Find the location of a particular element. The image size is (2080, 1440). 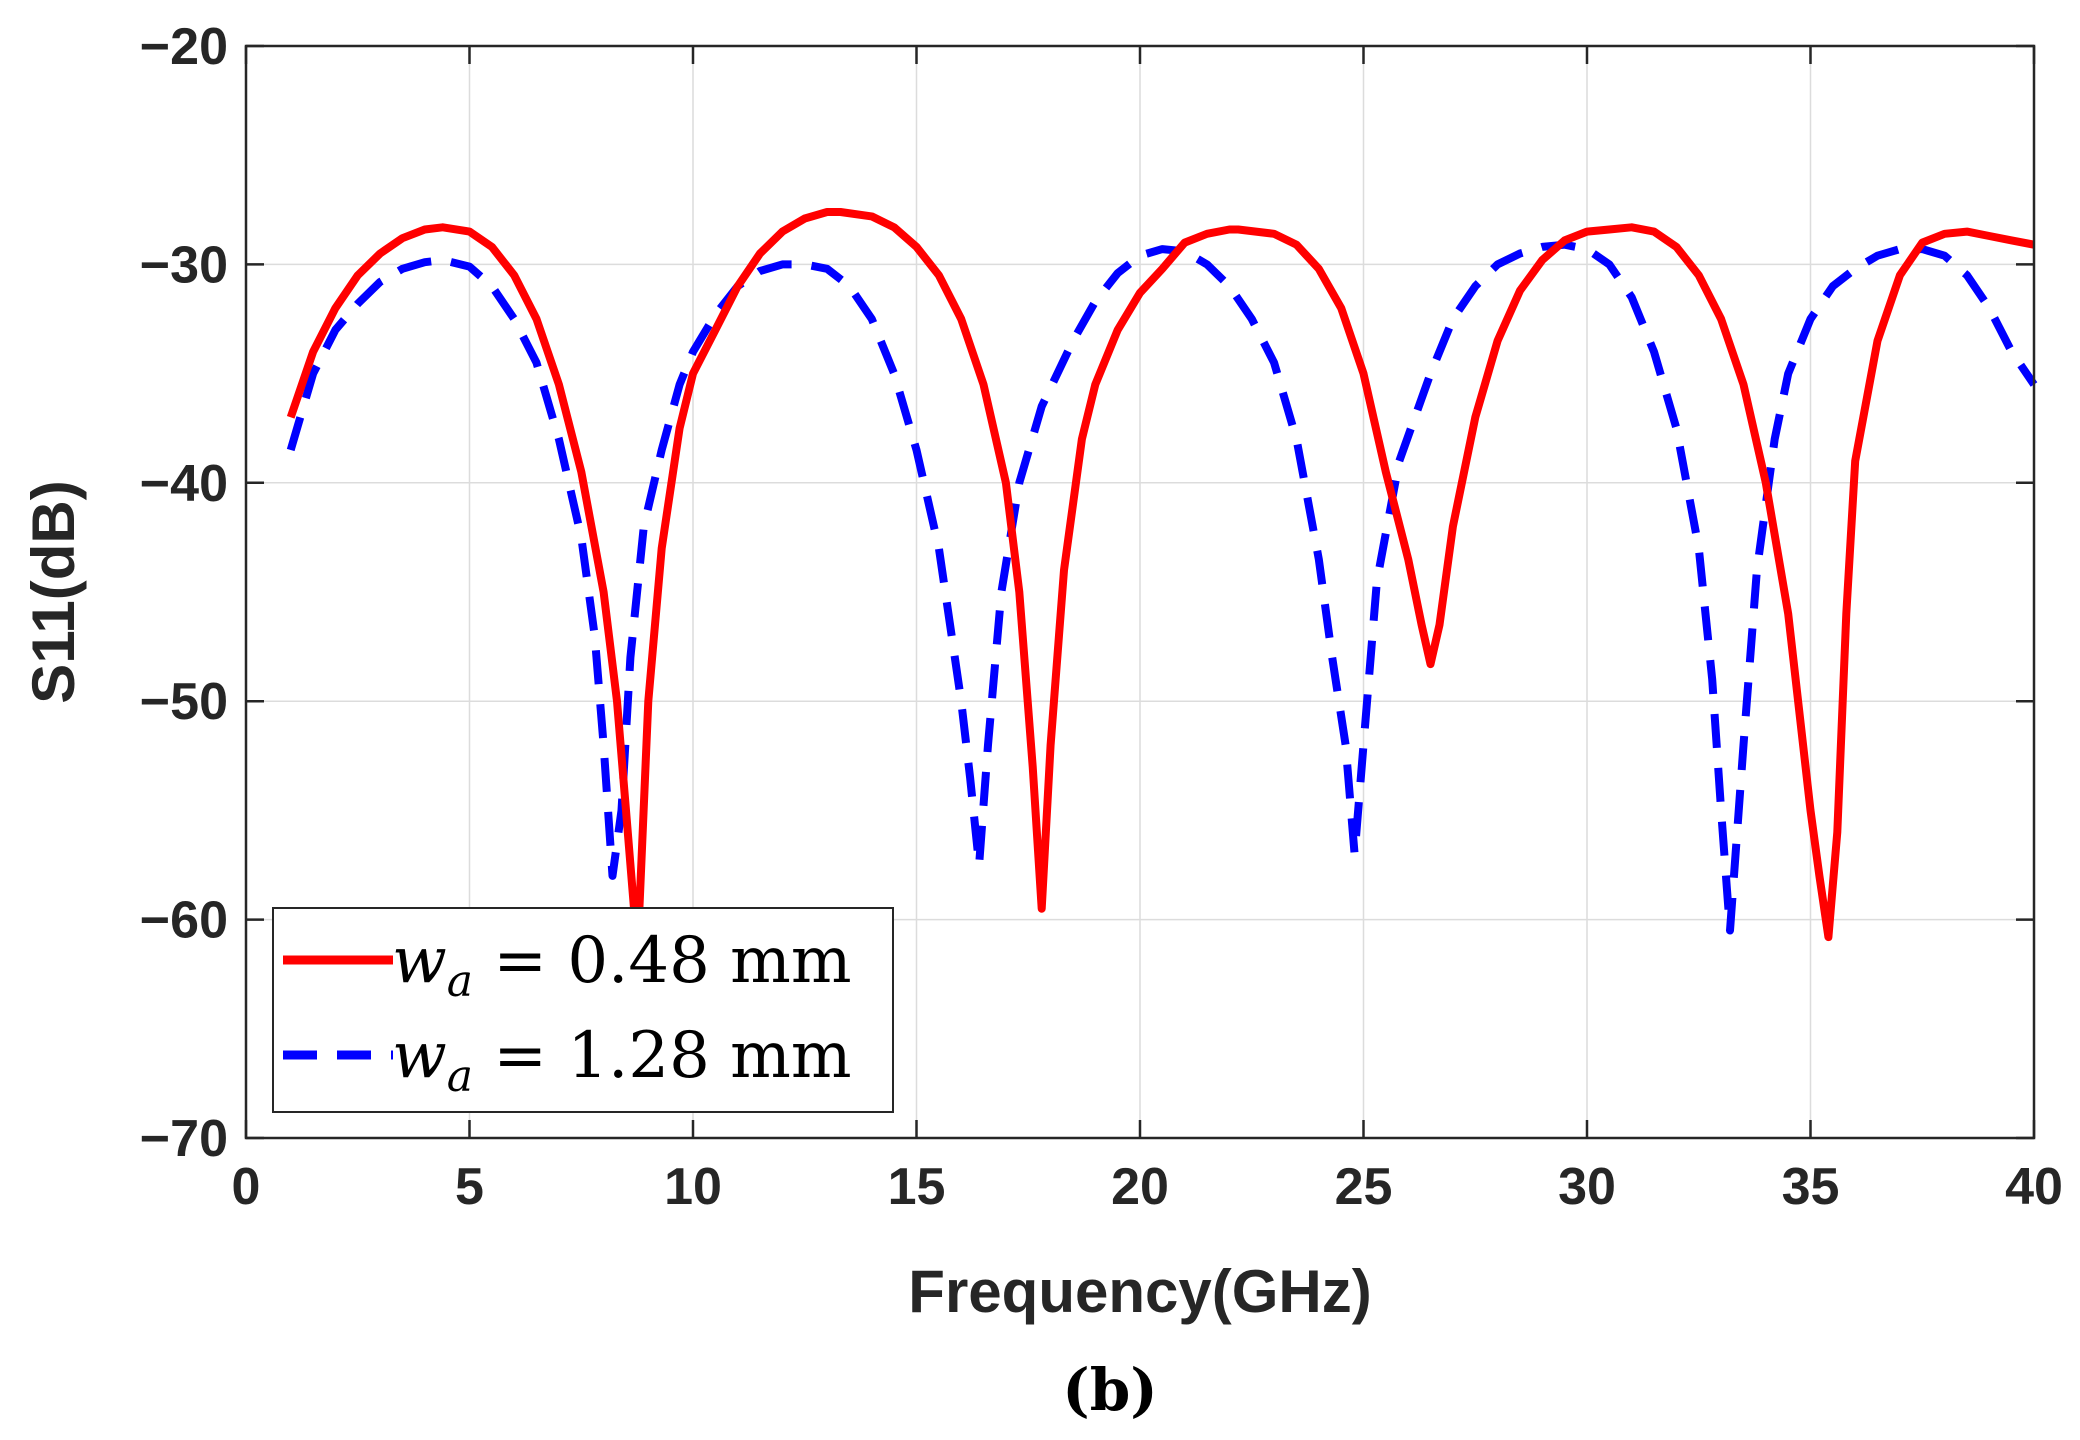

x-tick-label: 35 is located at coordinates (1811, 1187).